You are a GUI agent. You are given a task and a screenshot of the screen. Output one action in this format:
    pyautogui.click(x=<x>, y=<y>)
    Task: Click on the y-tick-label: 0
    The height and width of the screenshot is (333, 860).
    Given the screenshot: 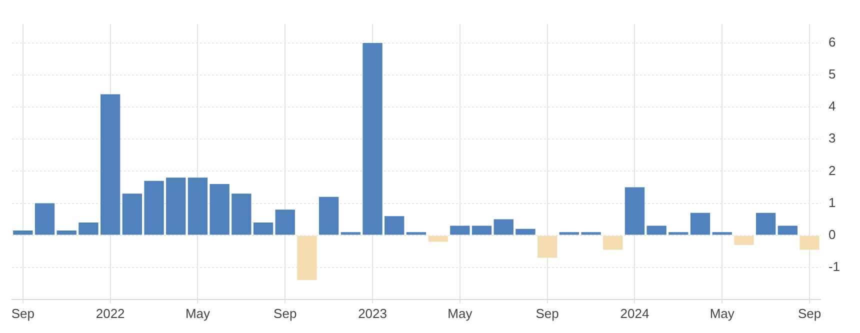 What is the action you would take?
    pyautogui.click(x=832, y=234)
    